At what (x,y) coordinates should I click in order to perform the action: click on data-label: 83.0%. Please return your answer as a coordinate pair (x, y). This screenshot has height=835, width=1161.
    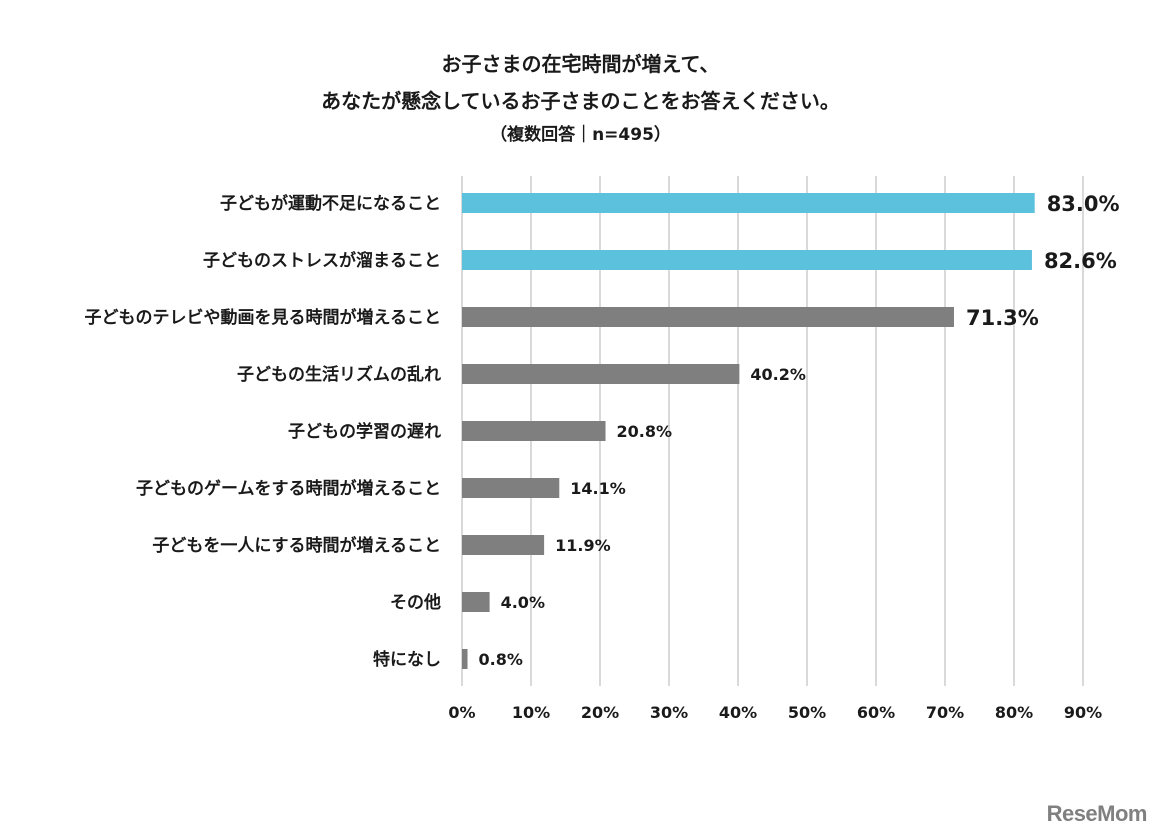
    Looking at the image, I should click on (1083, 204).